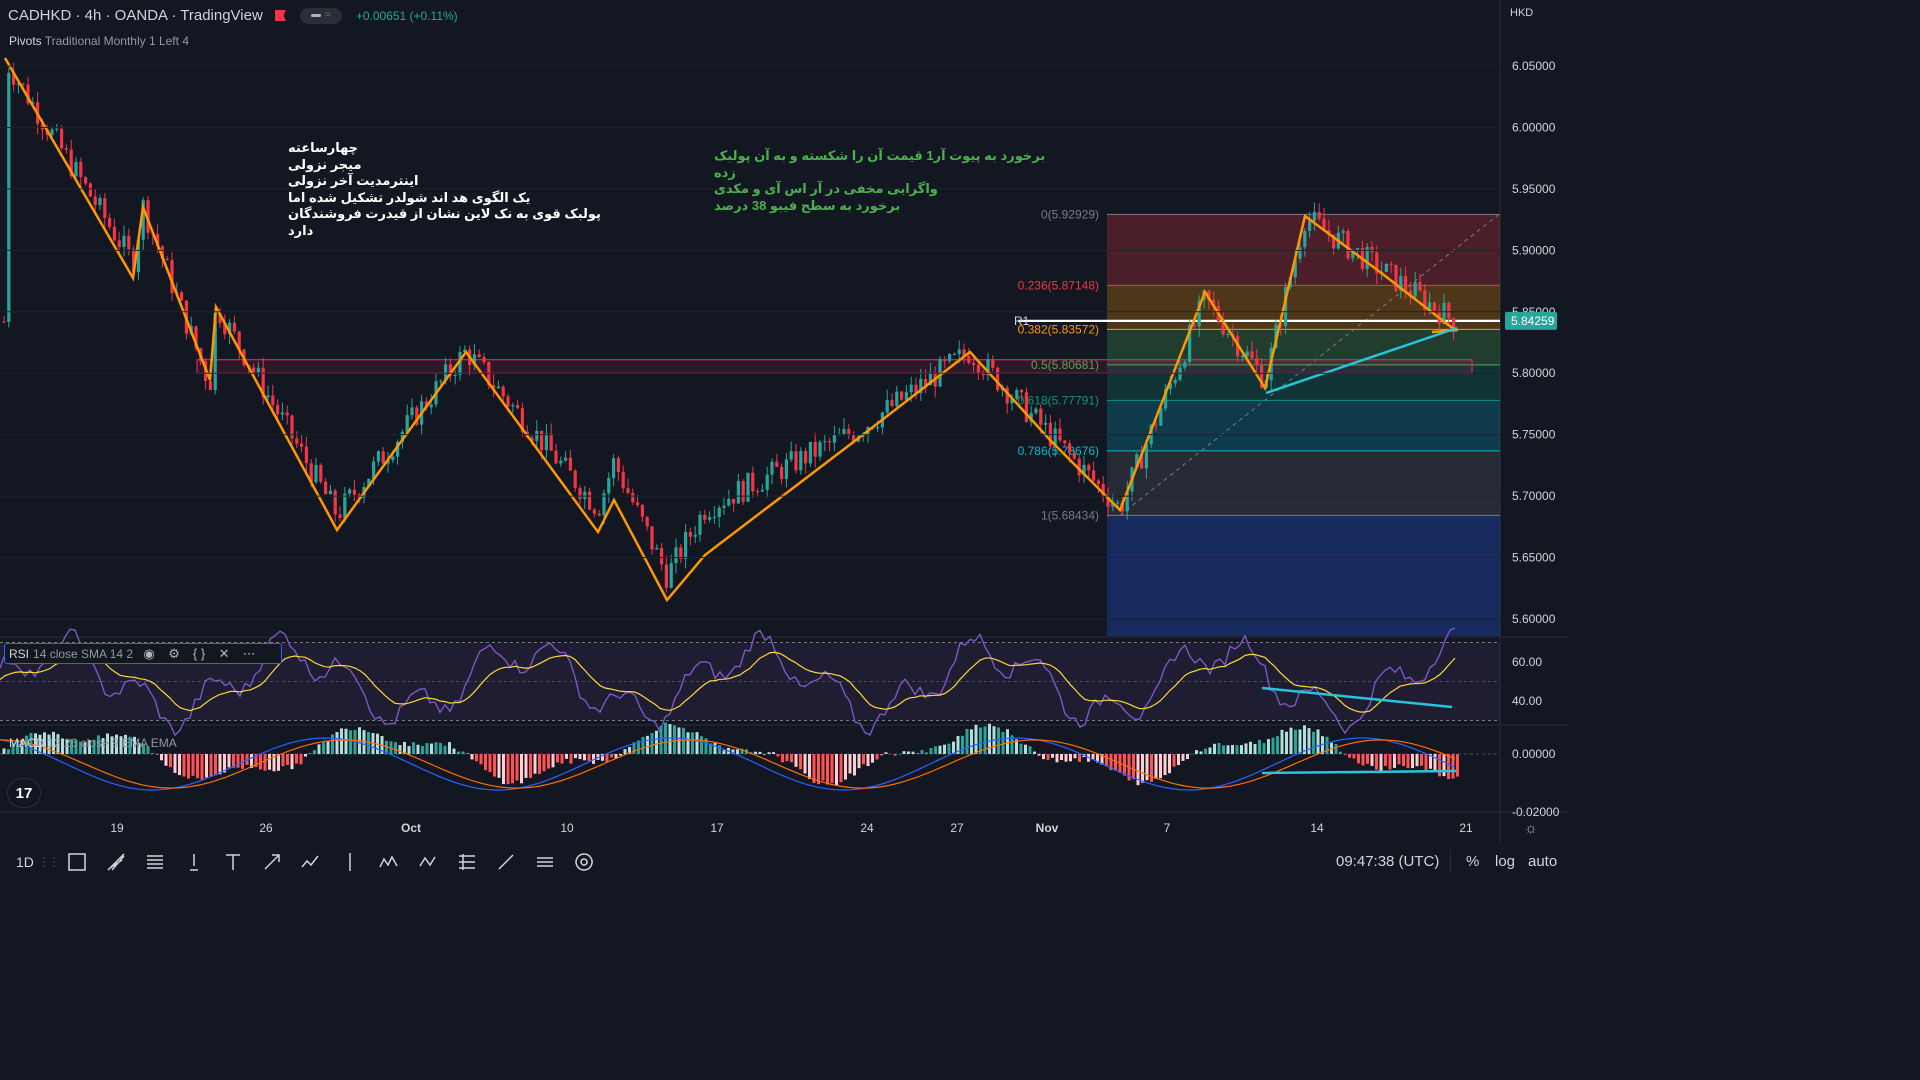 This screenshot has width=1920, height=1080. Describe the element at coordinates (1317, 828) in the screenshot. I see `time-tick-label: 14` at that location.